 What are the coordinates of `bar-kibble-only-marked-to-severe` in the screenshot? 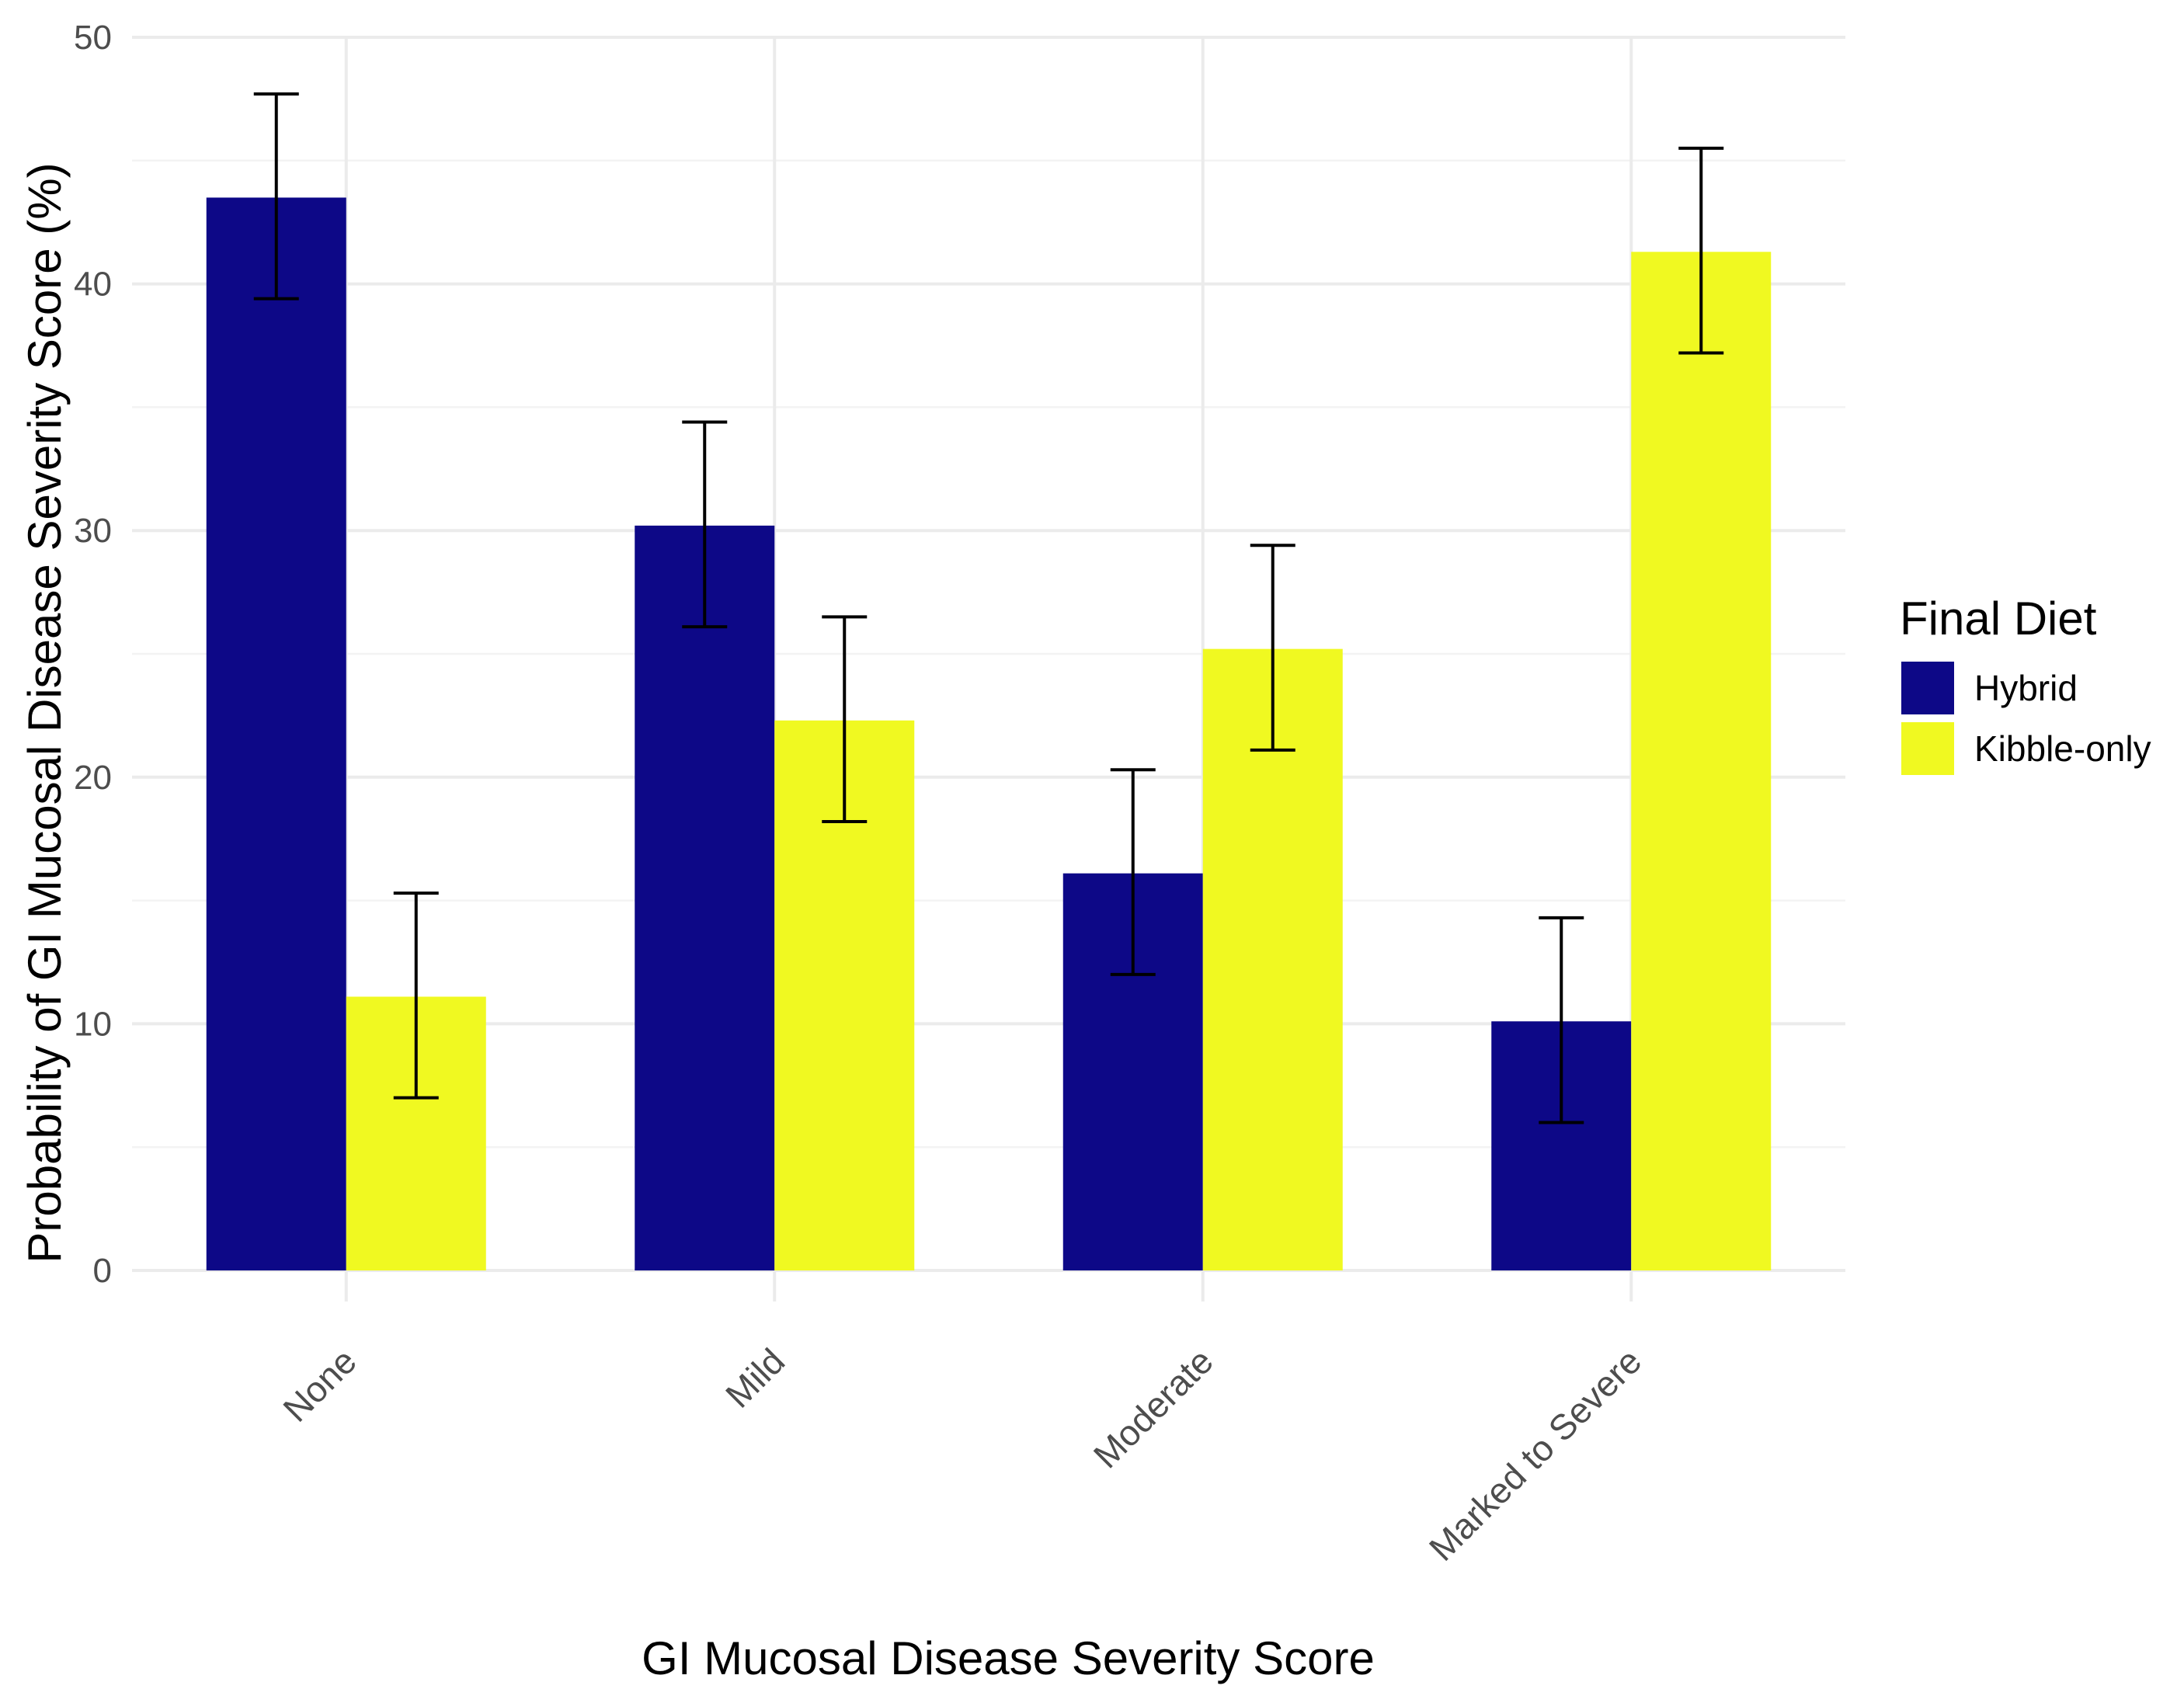 It's located at (1702, 761).